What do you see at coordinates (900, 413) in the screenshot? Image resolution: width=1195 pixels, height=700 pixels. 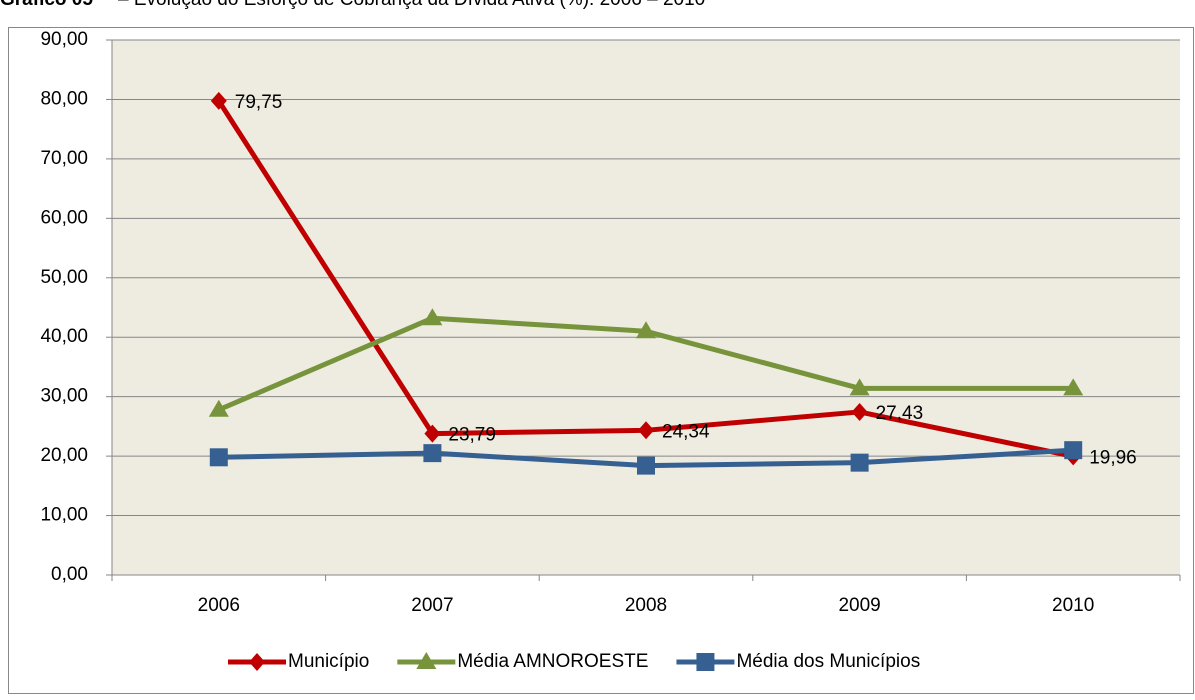 I see `data-label: 27,43` at bounding box center [900, 413].